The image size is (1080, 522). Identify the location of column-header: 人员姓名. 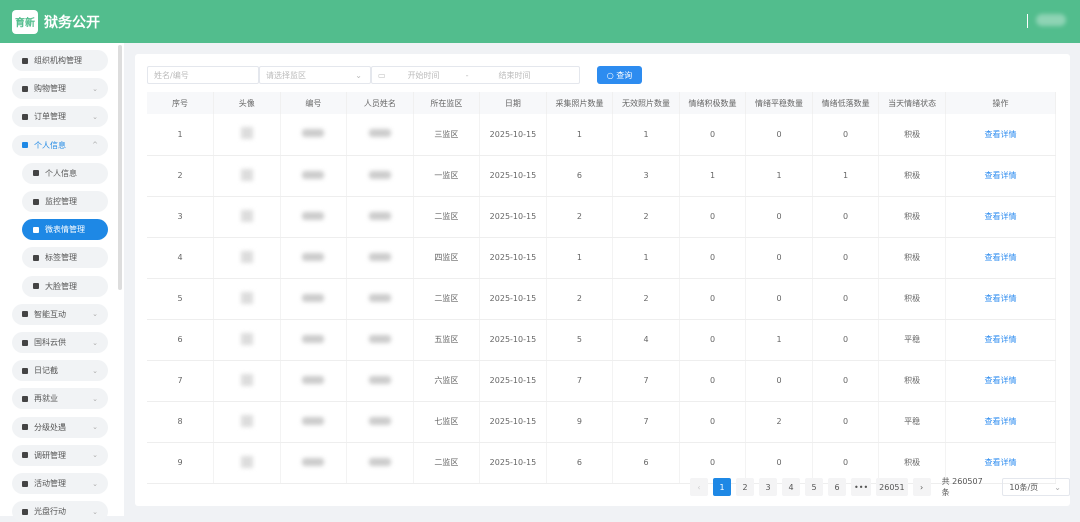
(380, 103).